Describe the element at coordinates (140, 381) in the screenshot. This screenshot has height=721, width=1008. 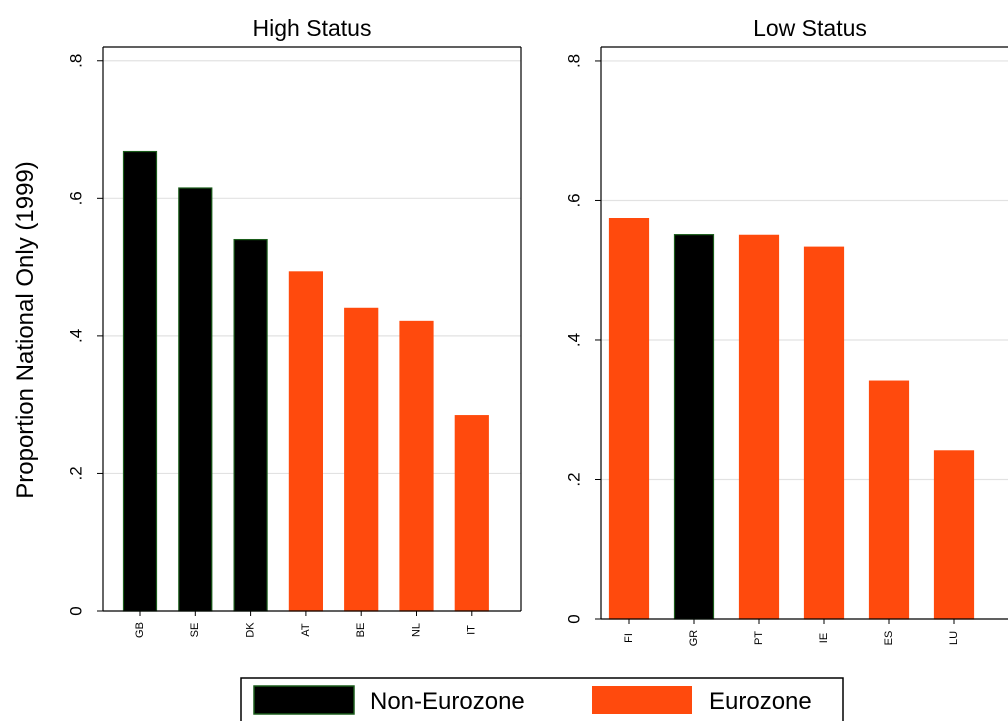
I see `bar-gb` at that location.